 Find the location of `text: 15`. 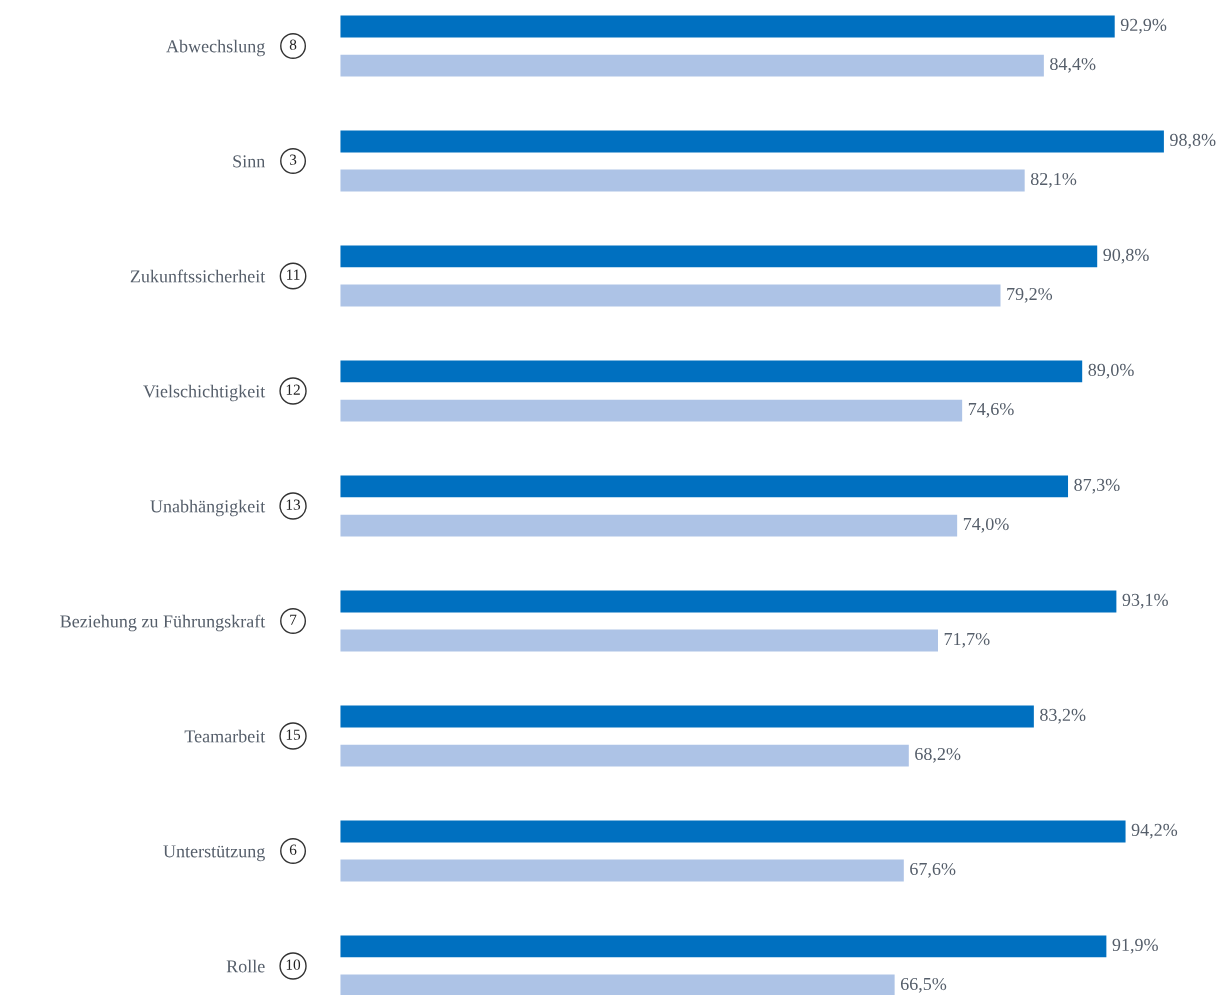

text: 15 is located at coordinates (293, 734).